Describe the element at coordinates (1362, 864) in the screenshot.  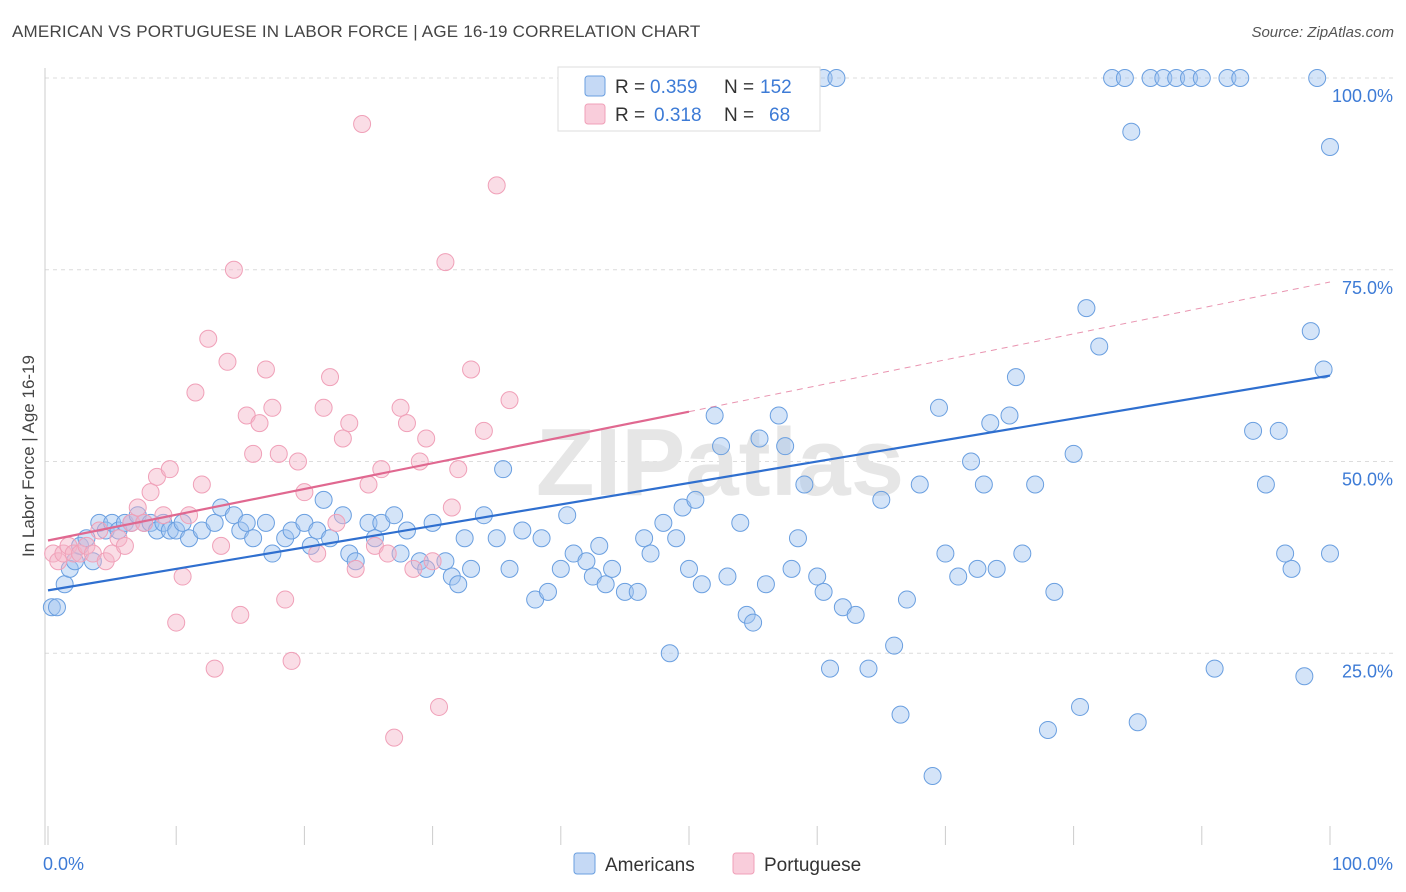
I see `x-tick-label-max: 100.0%` at that location.